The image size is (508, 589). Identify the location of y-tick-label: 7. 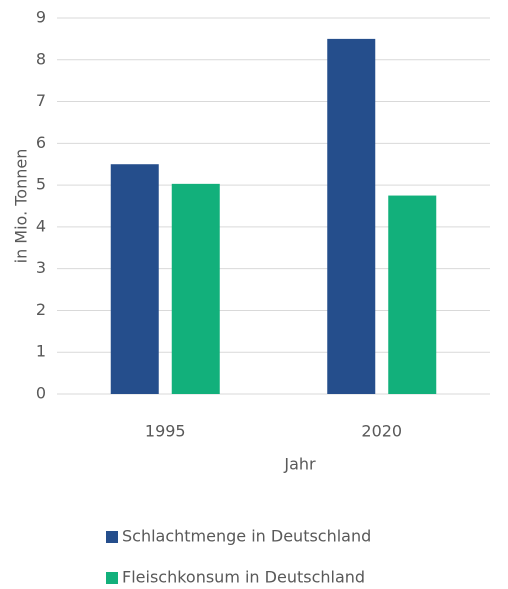
(41, 100).